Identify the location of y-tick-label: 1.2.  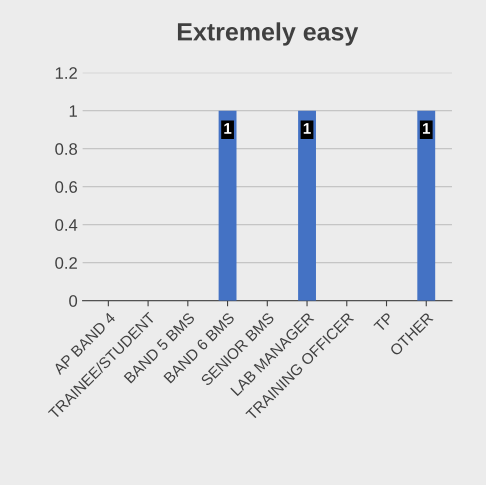
(66, 73).